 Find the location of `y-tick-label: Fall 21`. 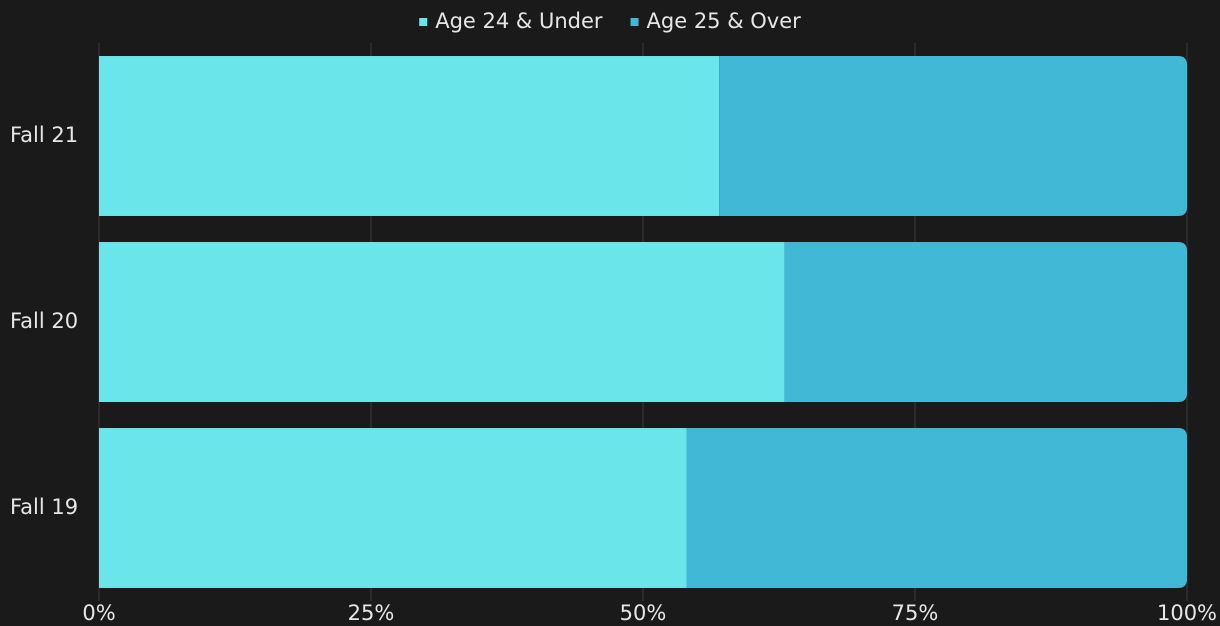

y-tick-label: Fall 21 is located at coordinates (44, 135).